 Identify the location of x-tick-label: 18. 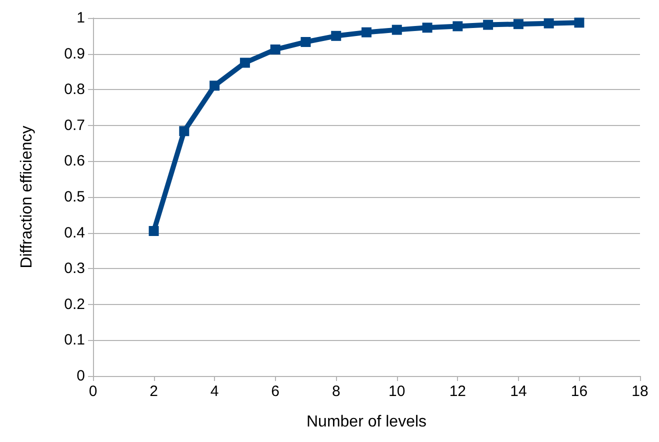
(640, 391).